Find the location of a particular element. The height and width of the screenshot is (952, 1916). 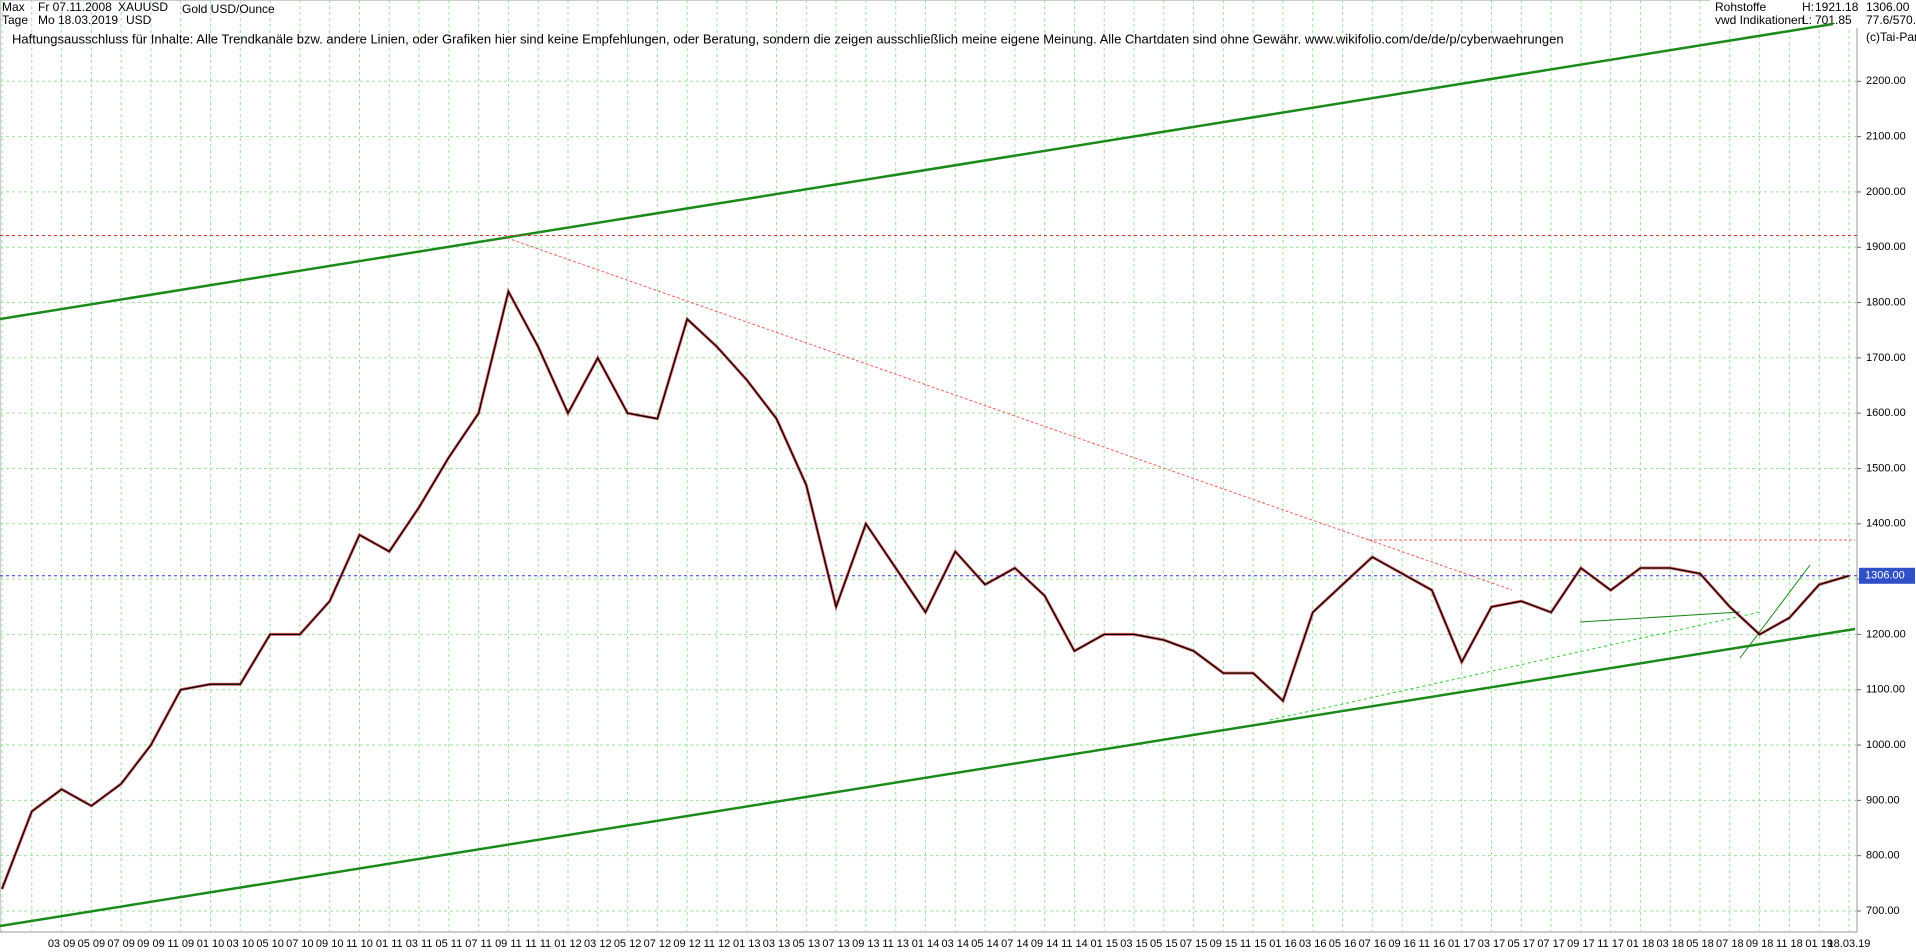

x-tick-label: 09 12 is located at coordinates (687, 944).